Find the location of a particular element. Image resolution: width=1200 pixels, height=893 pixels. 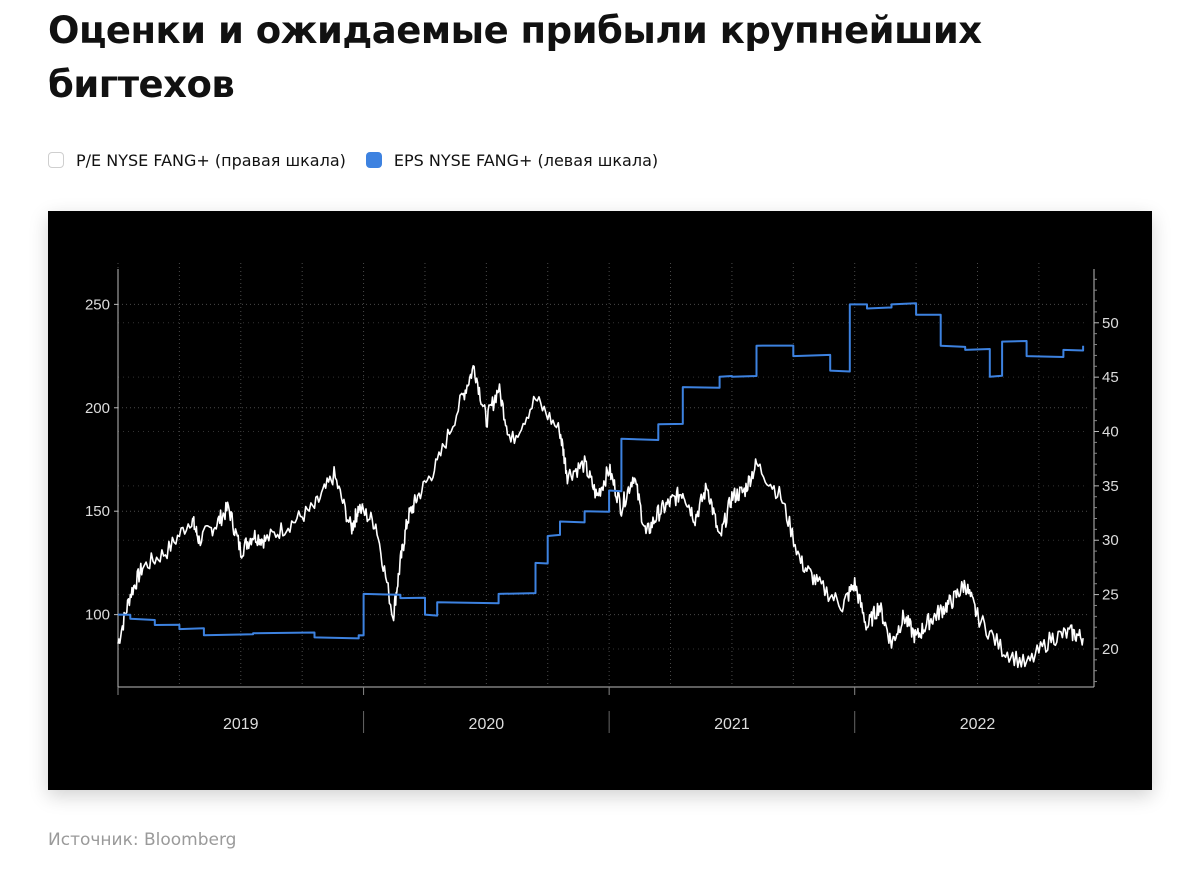

right-tick-label: 30 is located at coordinates (1110, 540).